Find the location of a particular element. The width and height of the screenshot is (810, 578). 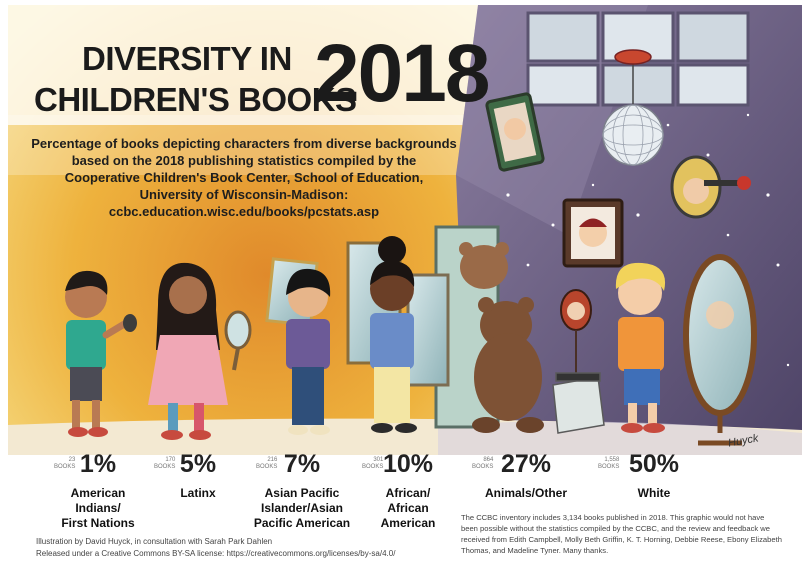

portrait-old-man is located at coordinates (515, 132).